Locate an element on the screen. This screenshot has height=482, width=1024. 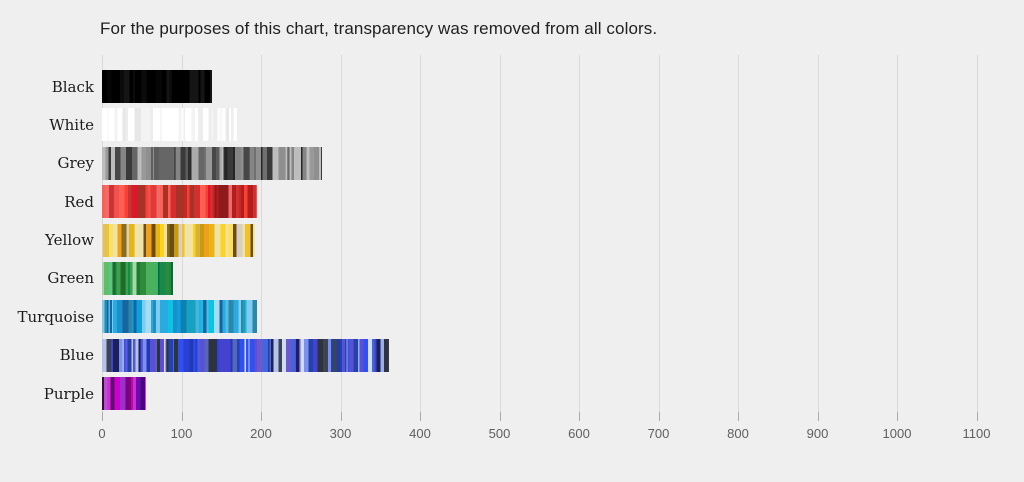
category-label-purple: Purple is located at coordinates (68, 393).